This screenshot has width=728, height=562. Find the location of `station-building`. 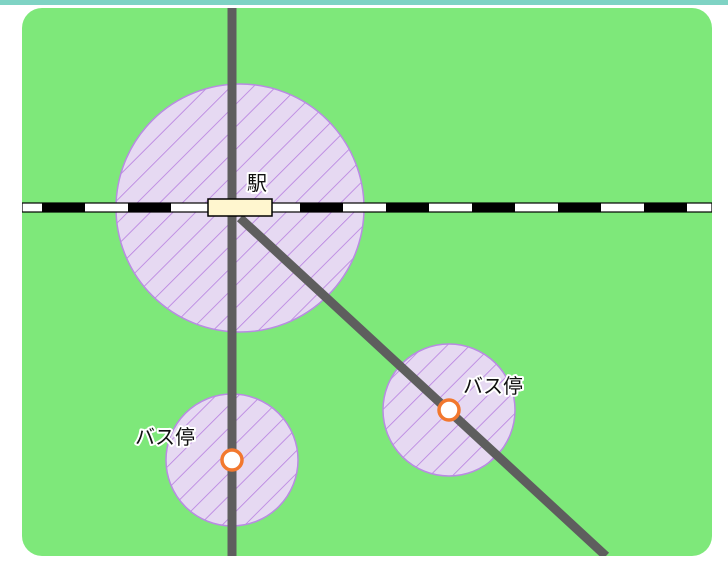

station-building is located at coordinates (240, 207).